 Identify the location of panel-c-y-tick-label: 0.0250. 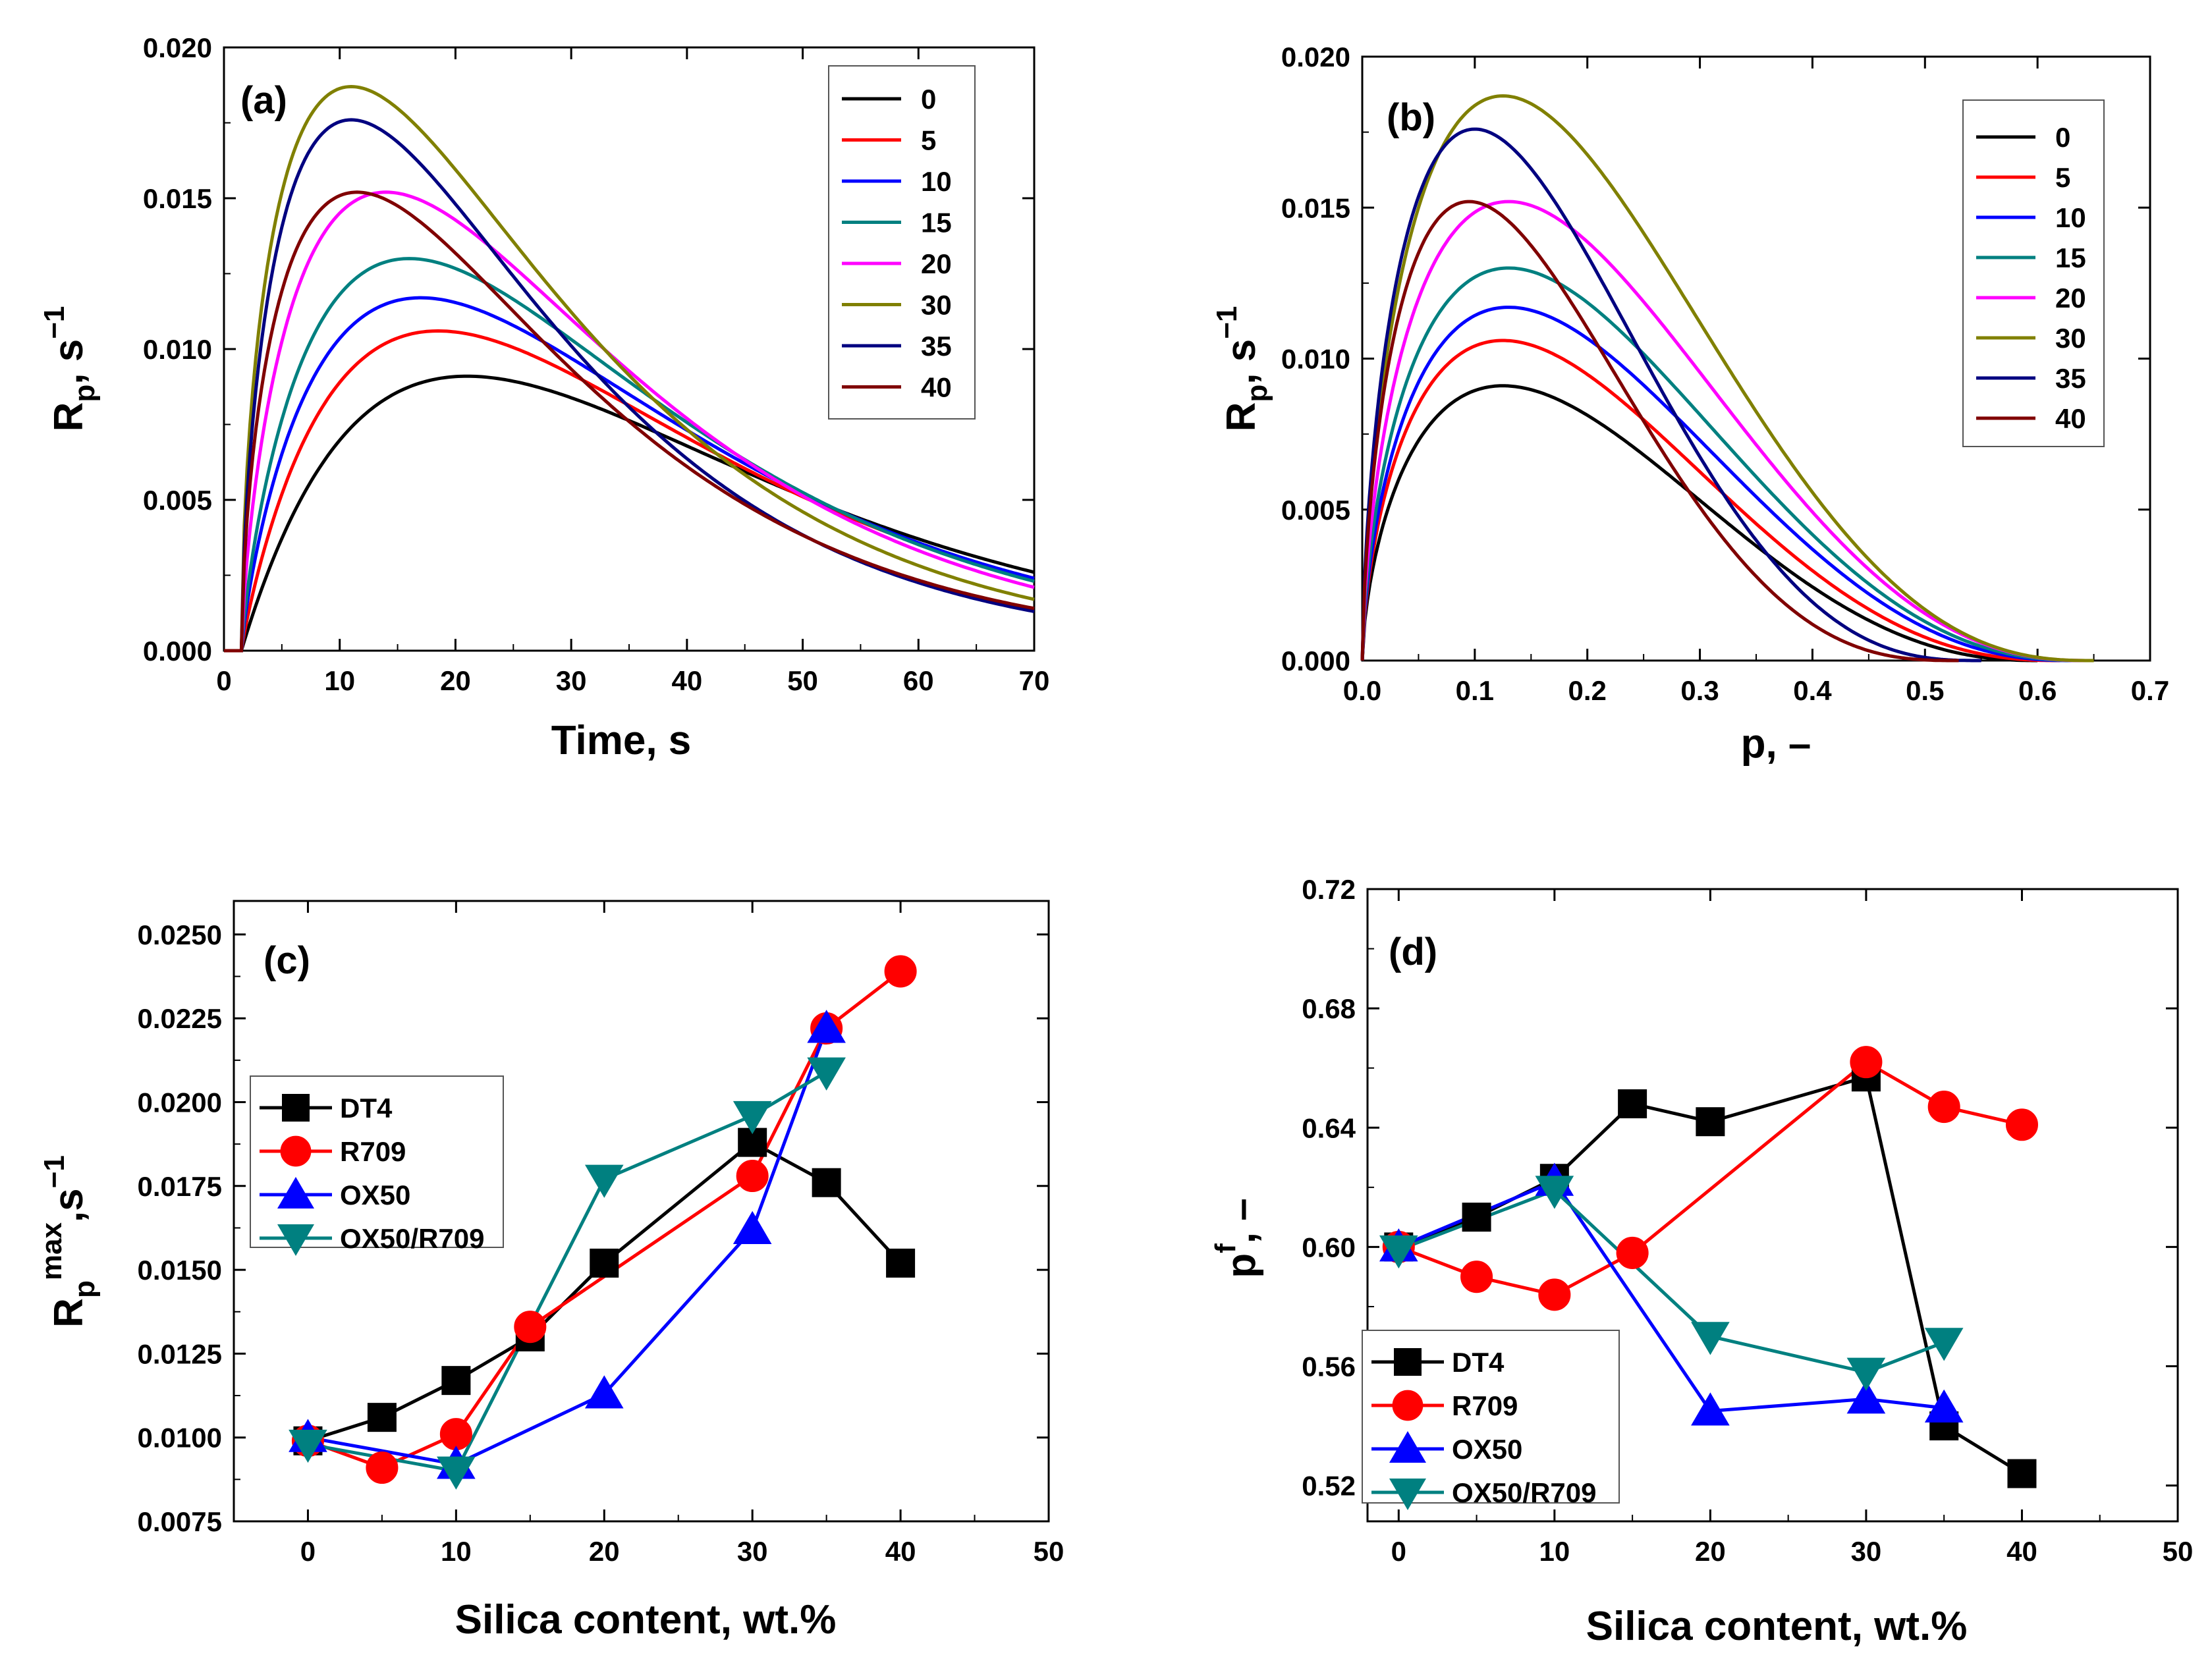
(180, 934).